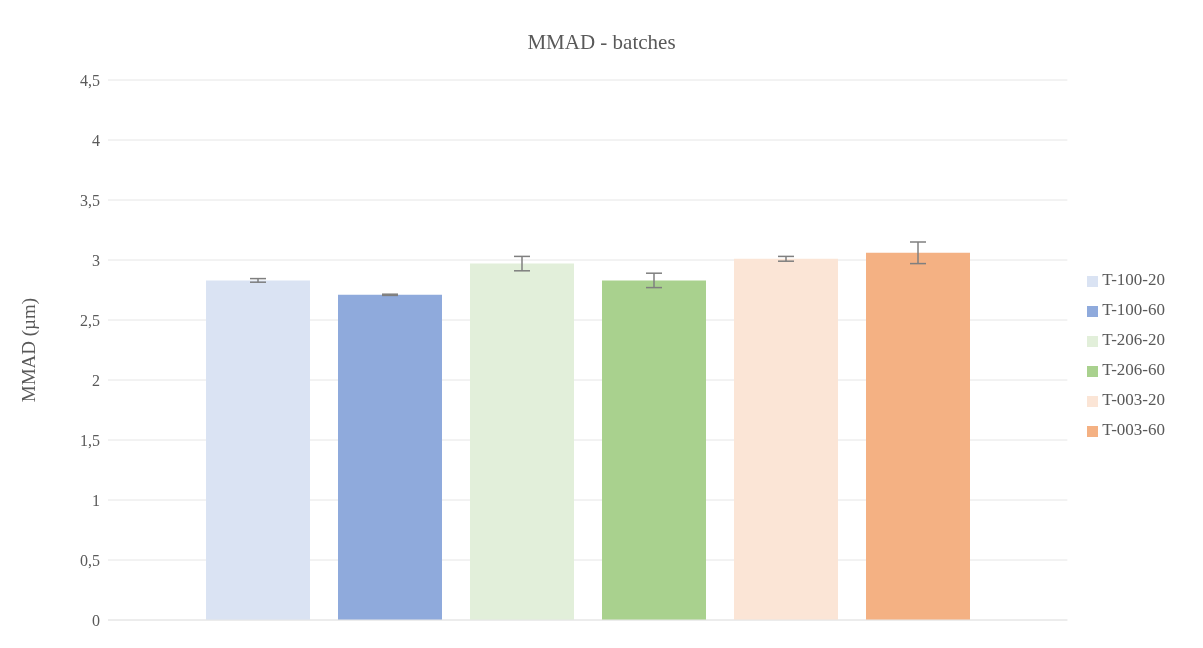  I want to click on legend-label: T-100-20, so click(1133, 279).